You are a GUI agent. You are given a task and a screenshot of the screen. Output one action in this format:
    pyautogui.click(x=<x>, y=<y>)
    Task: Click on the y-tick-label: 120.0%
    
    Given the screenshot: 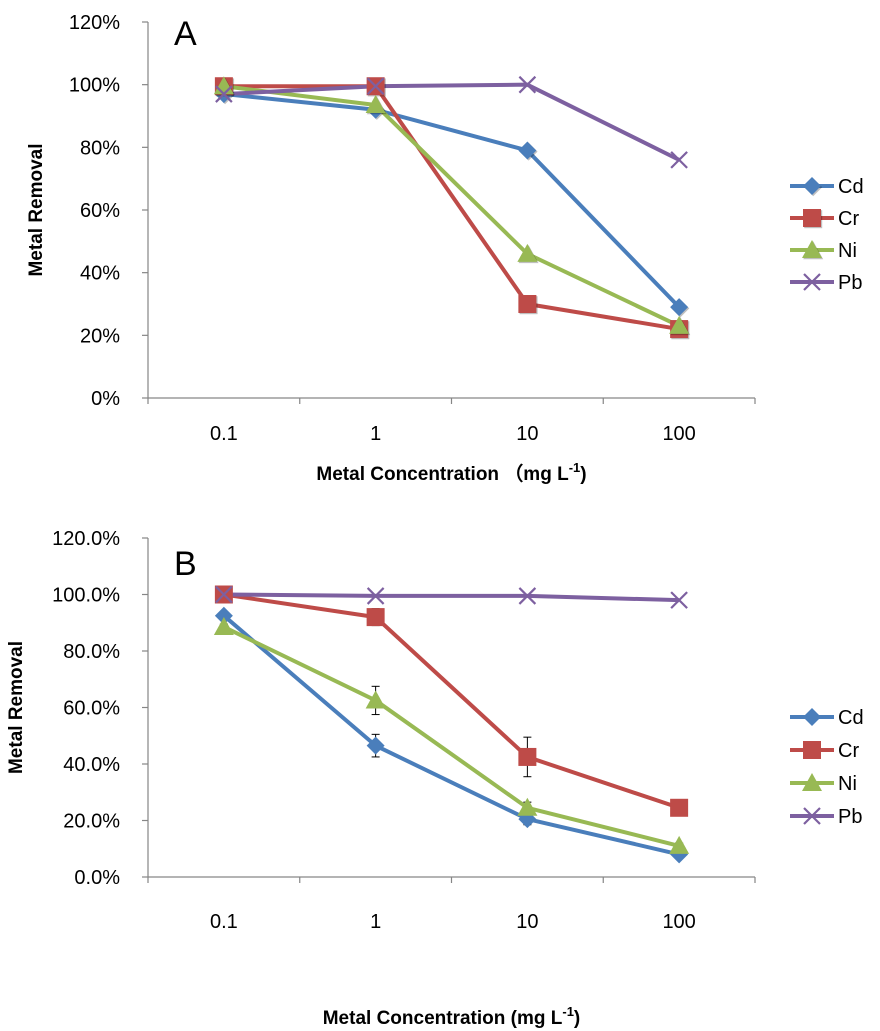 What is the action you would take?
    pyautogui.click(x=86, y=539)
    